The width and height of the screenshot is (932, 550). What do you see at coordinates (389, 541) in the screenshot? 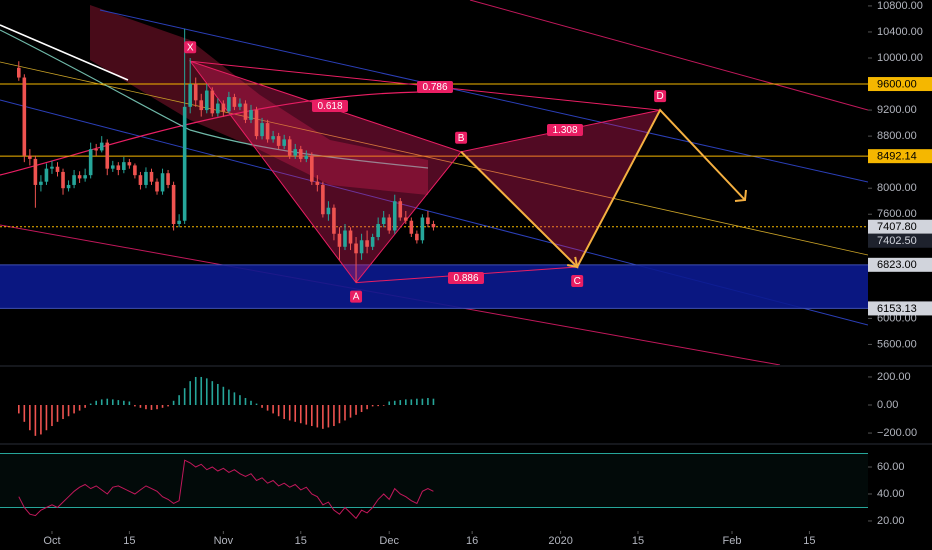
I see `x-tick-label: Dec` at bounding box center [389, 541].